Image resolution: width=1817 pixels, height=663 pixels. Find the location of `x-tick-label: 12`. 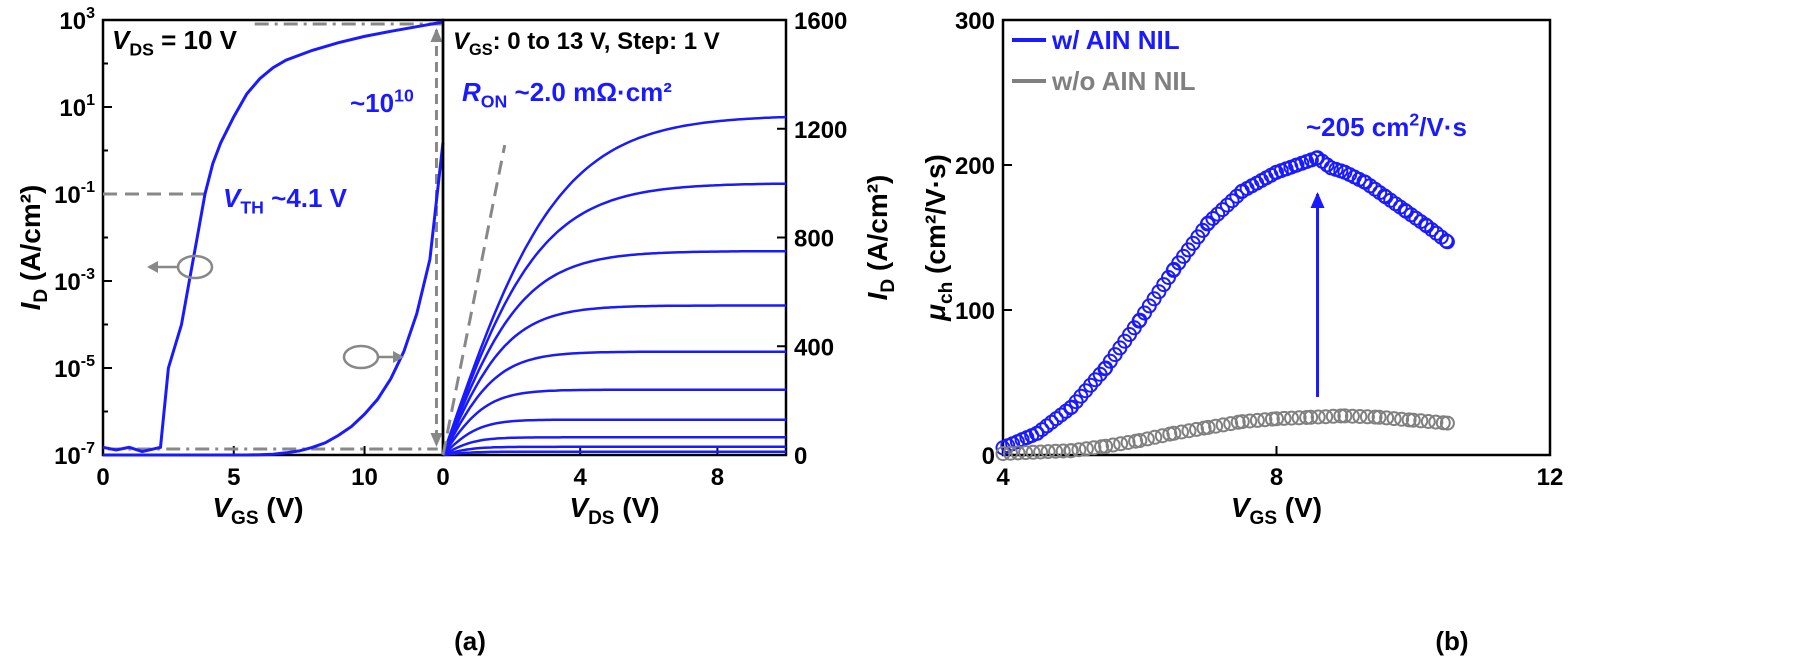

x-tick-label: 12 is located at coordinates (1550, 477).